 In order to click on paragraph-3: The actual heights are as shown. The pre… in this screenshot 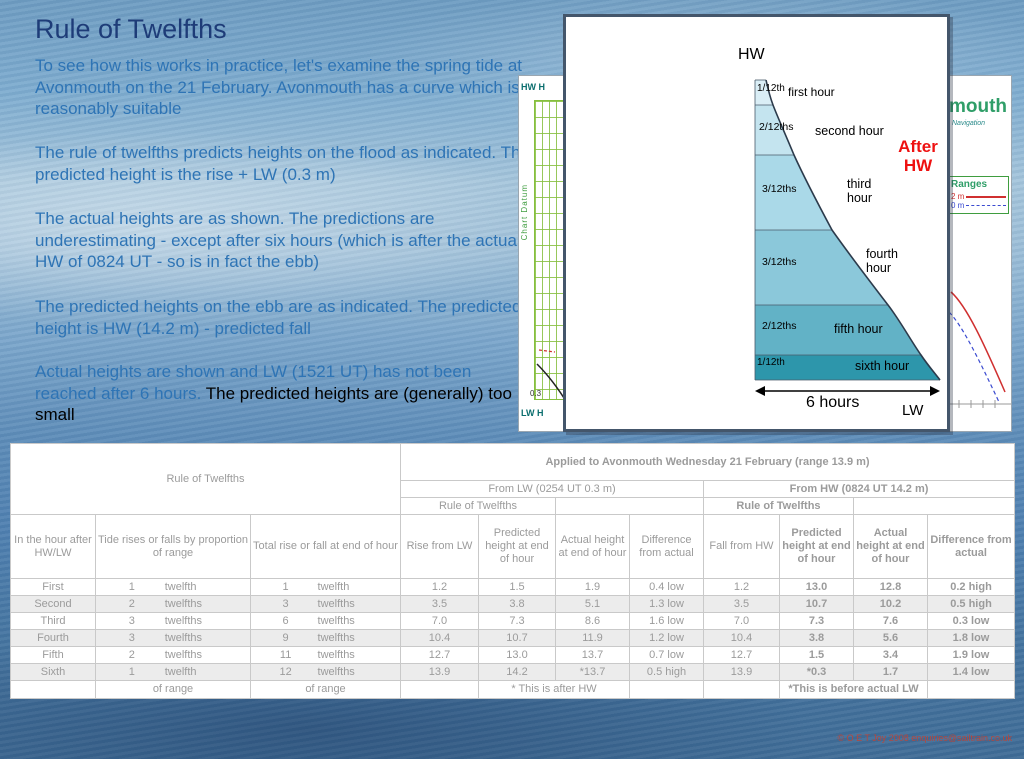, I will do `click(278, 240)`.